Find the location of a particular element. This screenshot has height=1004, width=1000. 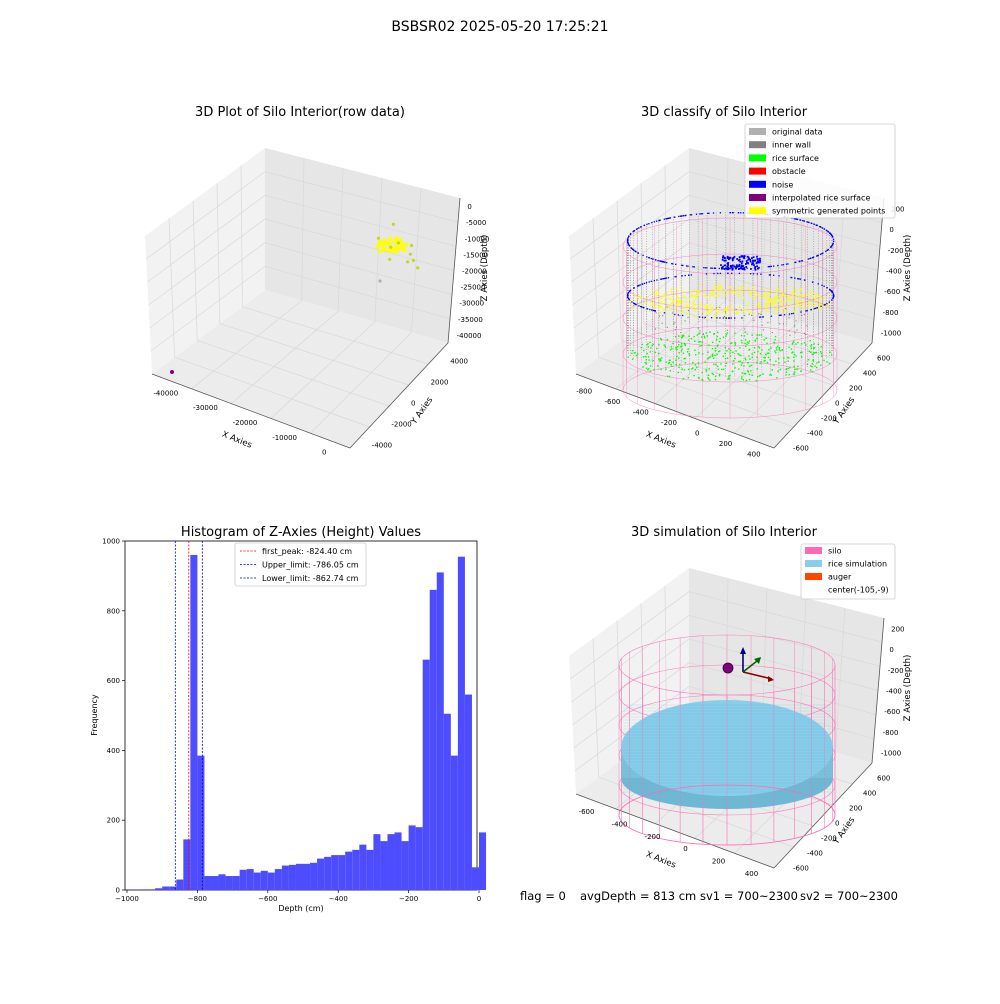

legend-label: original data is located at coordinates (797, 132).